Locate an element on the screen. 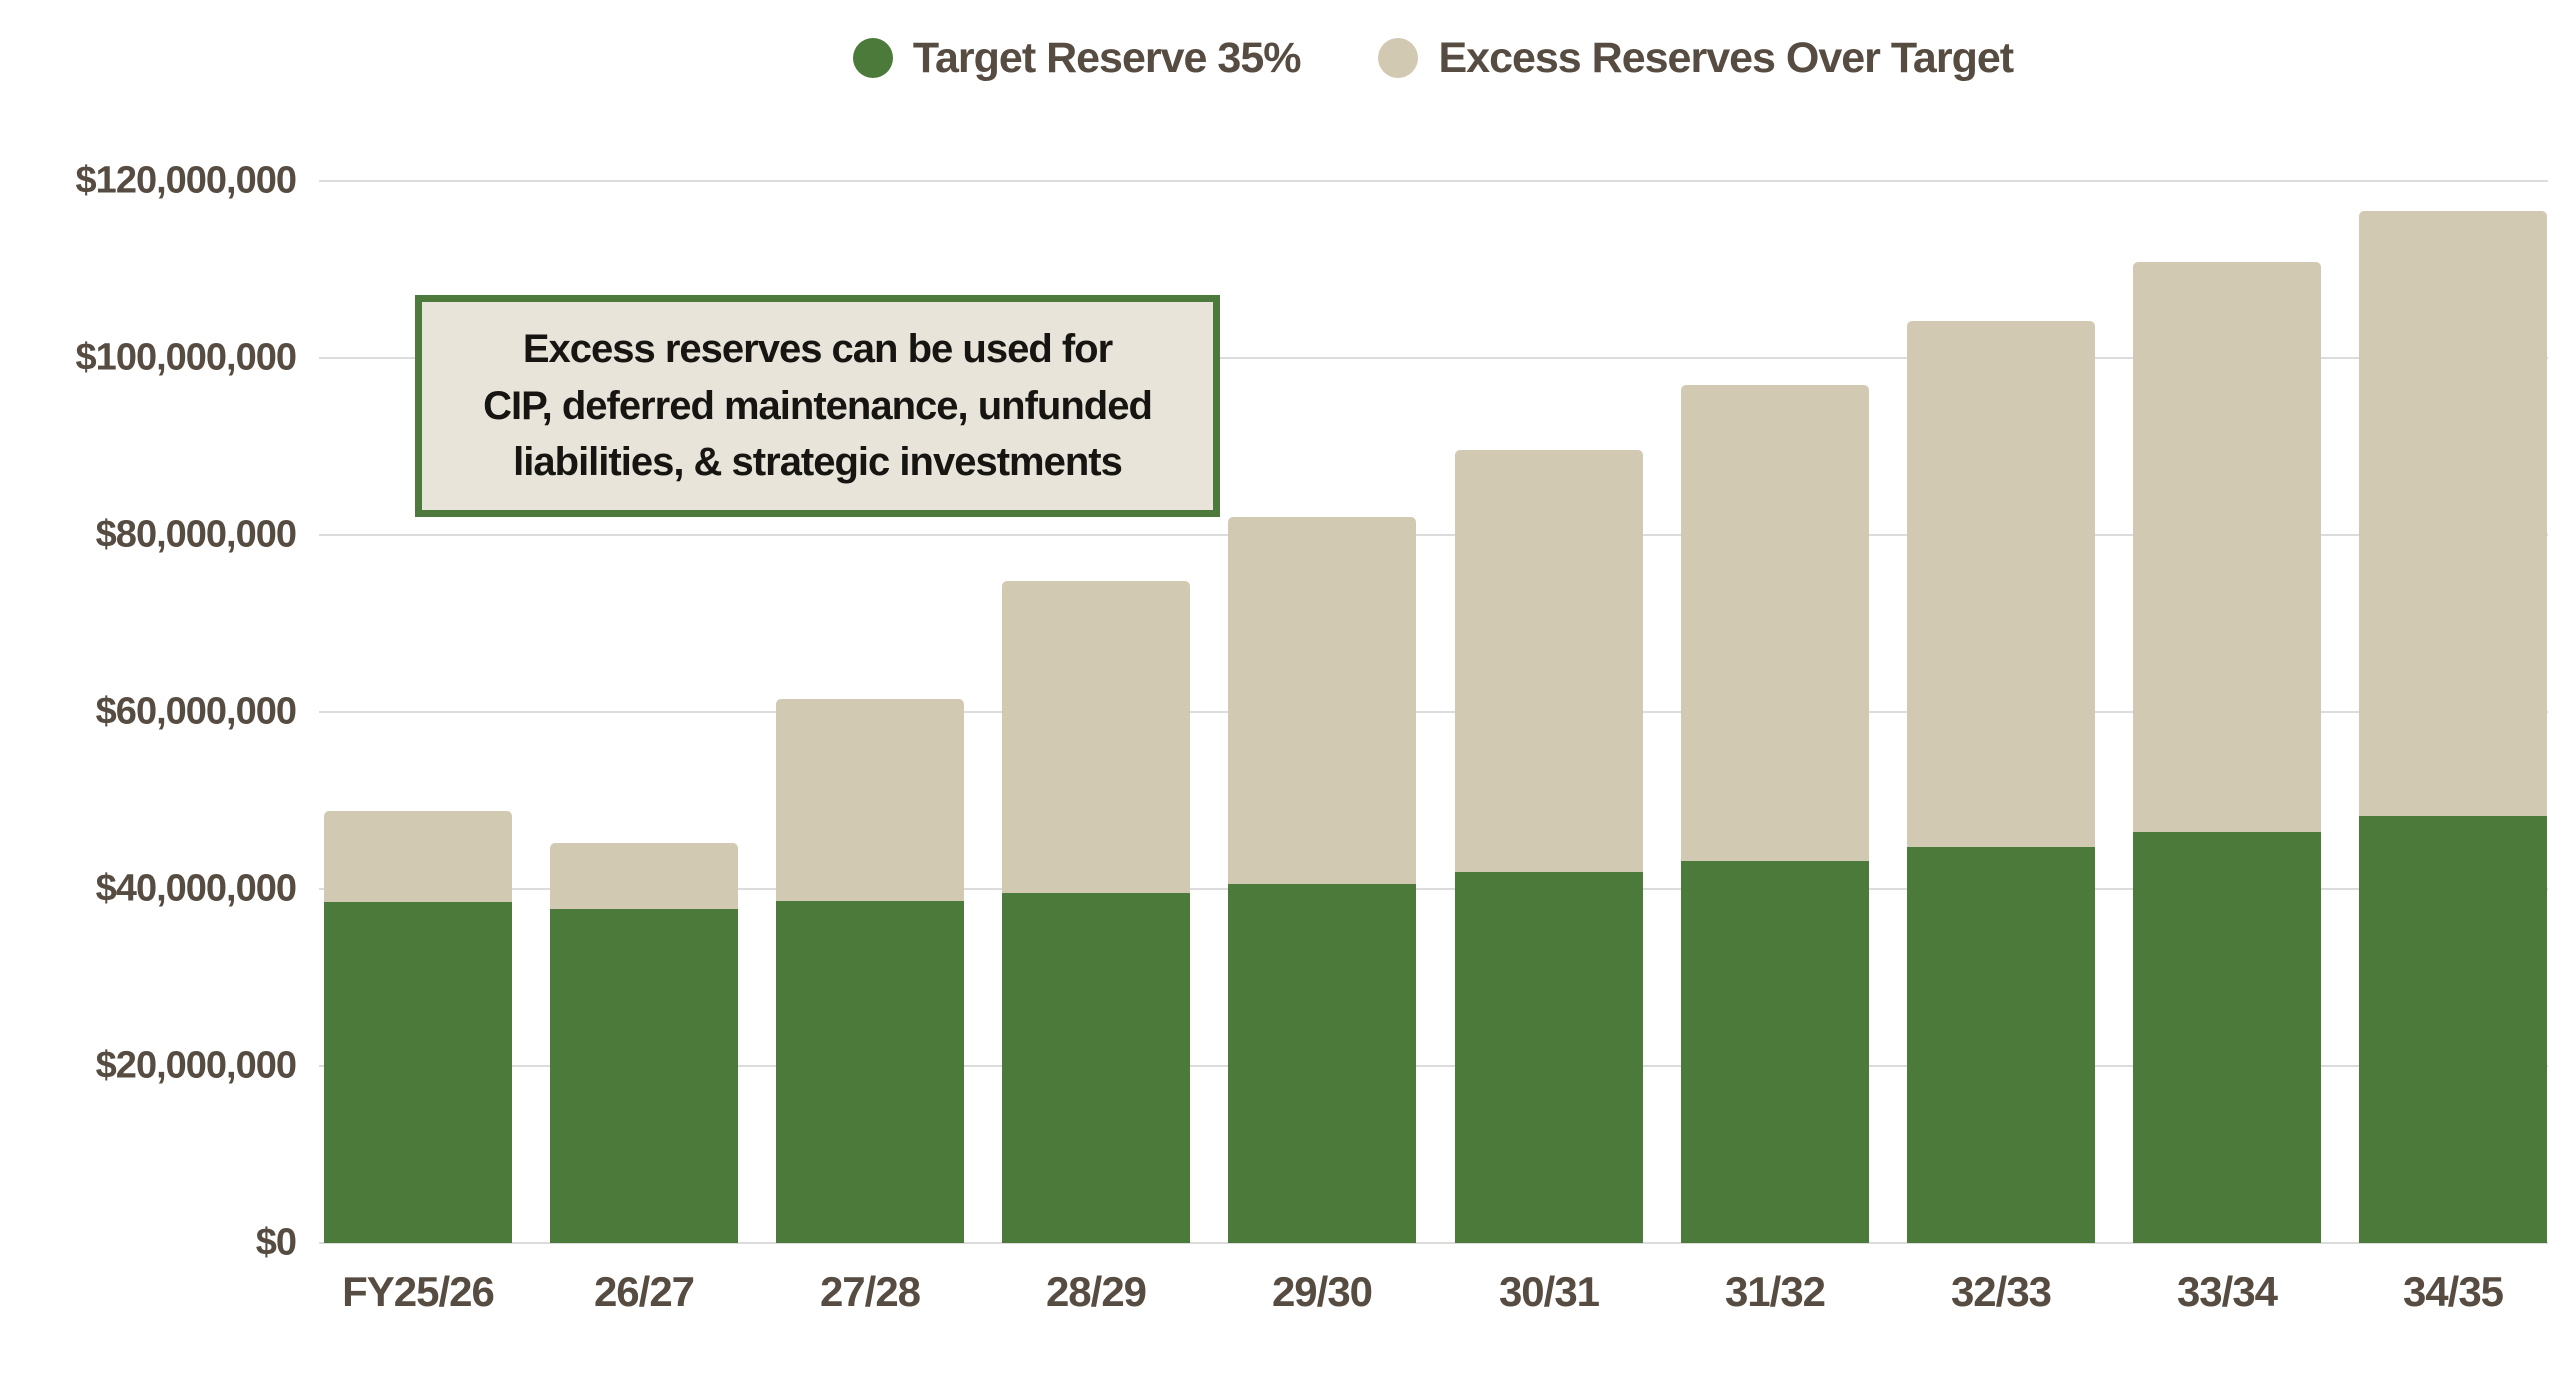  x-axis-label: 31/32 is located at coordinates (1775, 1291).